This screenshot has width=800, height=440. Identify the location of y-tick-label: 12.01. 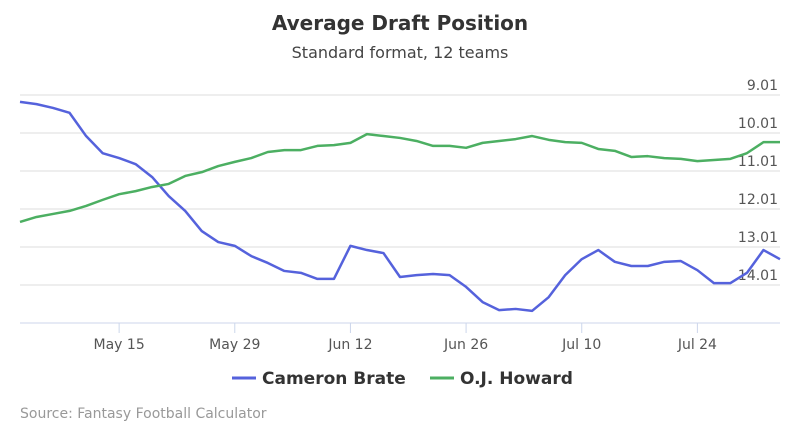
(758, 200).